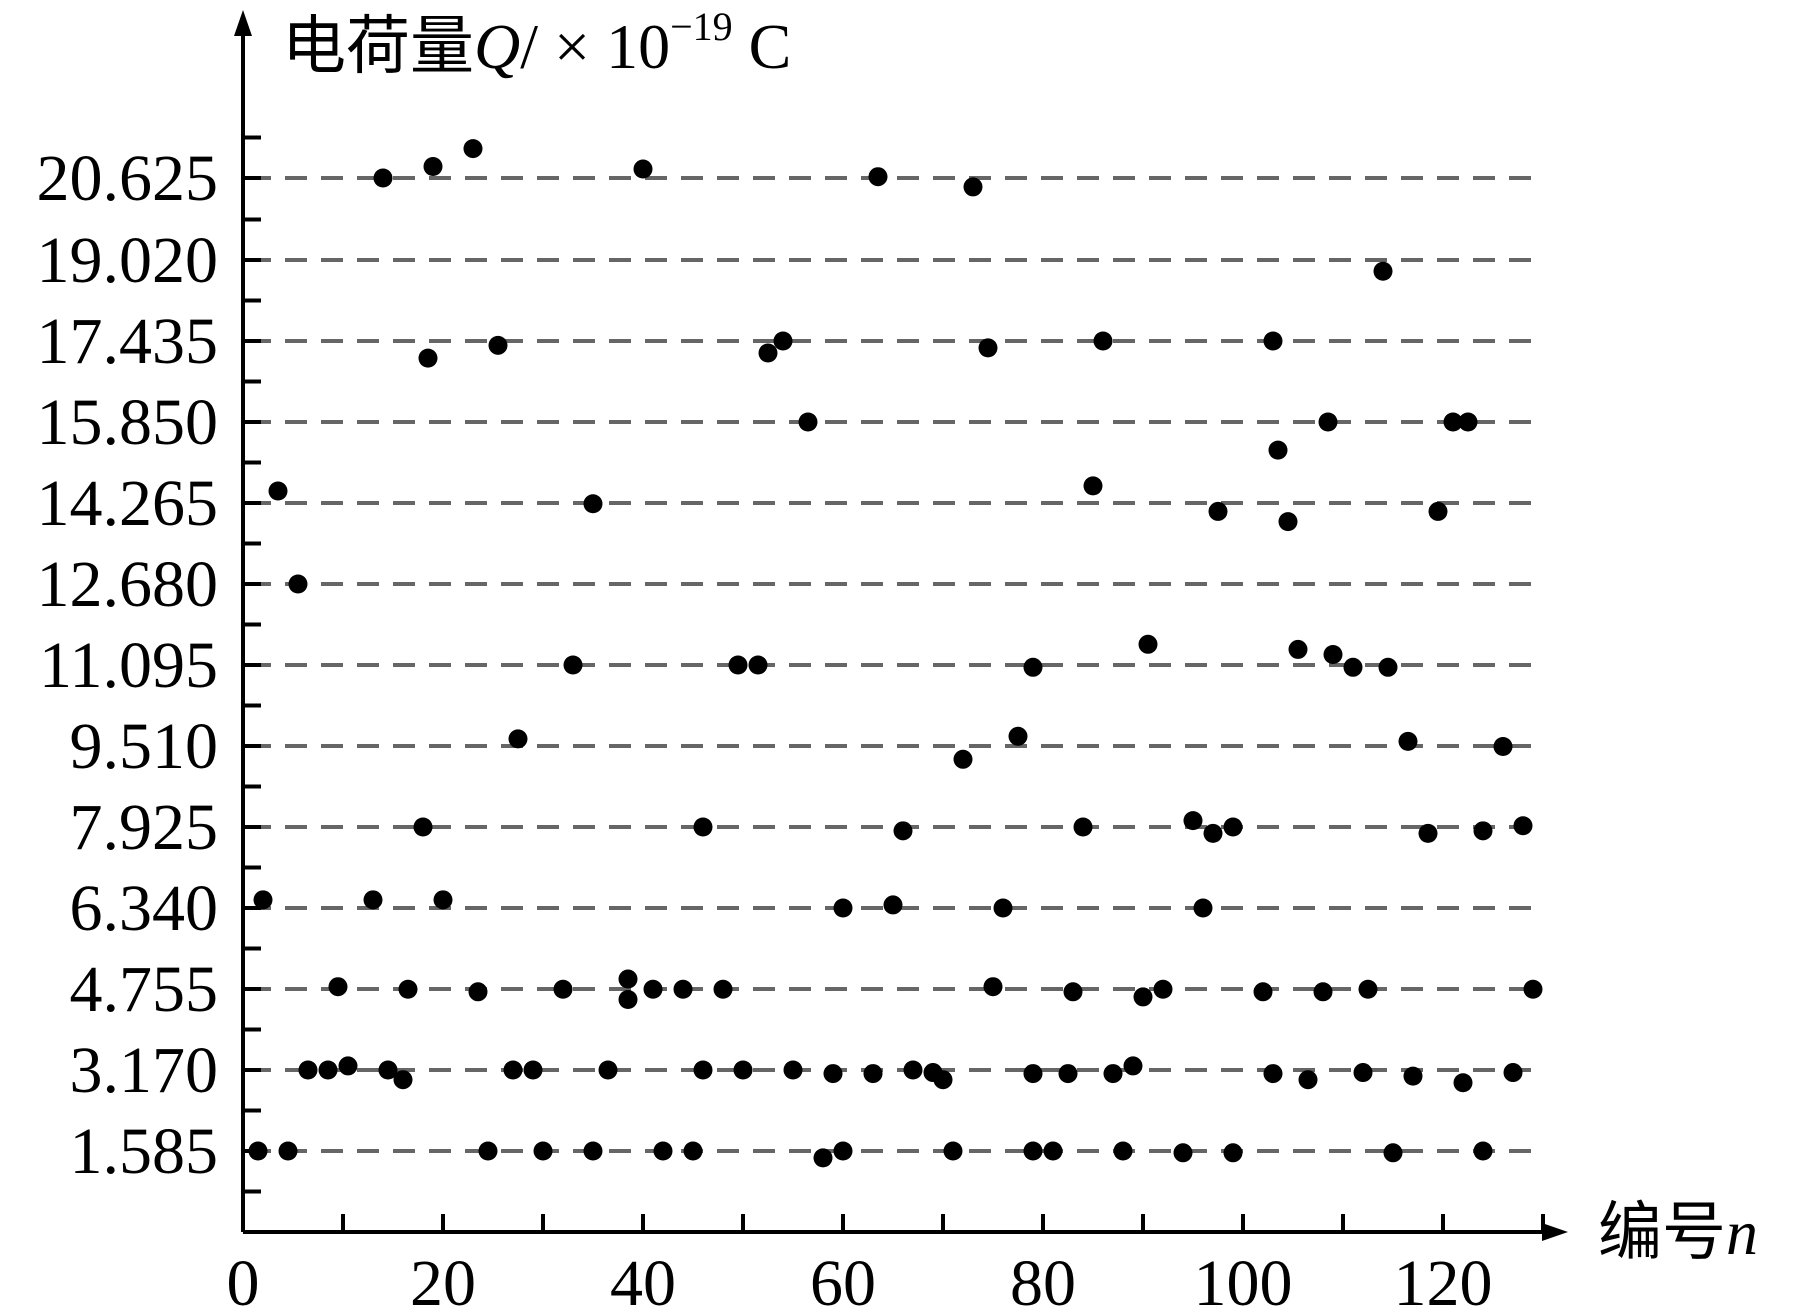 The image size is (1805, 1314). I want to click on x-tick-label: 40, so click(643, 1280).